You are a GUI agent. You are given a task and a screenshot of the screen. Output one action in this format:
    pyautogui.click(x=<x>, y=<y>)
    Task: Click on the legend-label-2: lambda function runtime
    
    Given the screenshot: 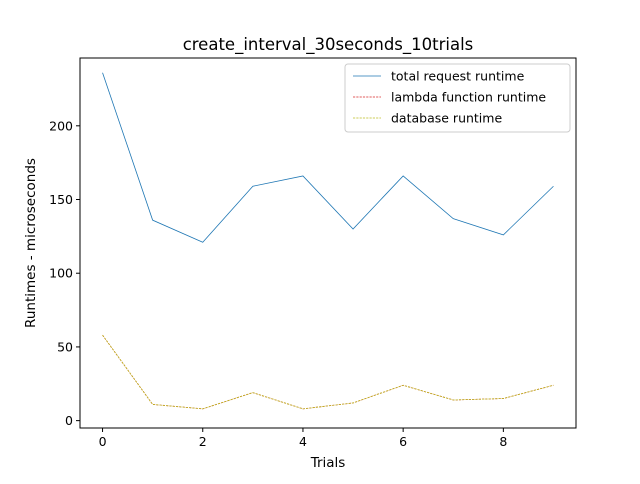 What is the action you would take?
    pyautogui.click(x=468, y=97)
    